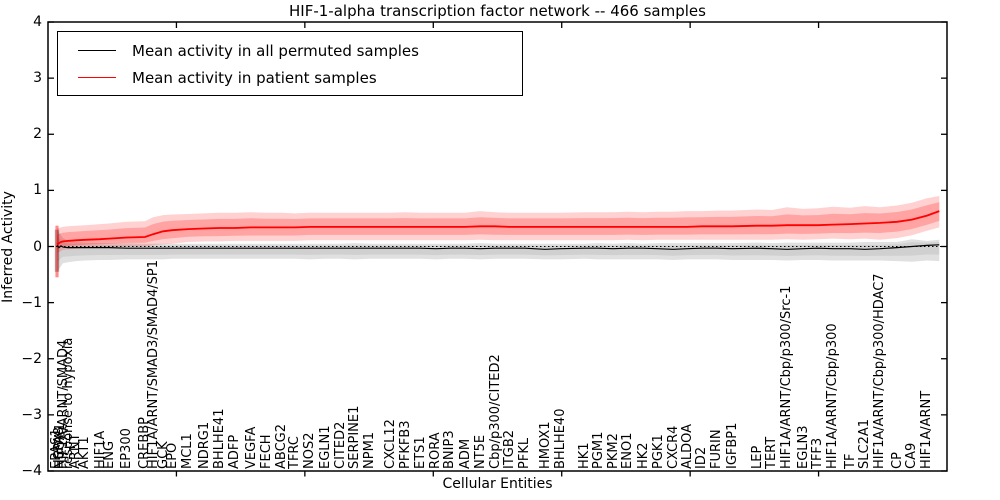  What do you see at coordinates (37, 22) in the screenshot?
I see `y-tick-label: 4` at bounding box center [37, 22].